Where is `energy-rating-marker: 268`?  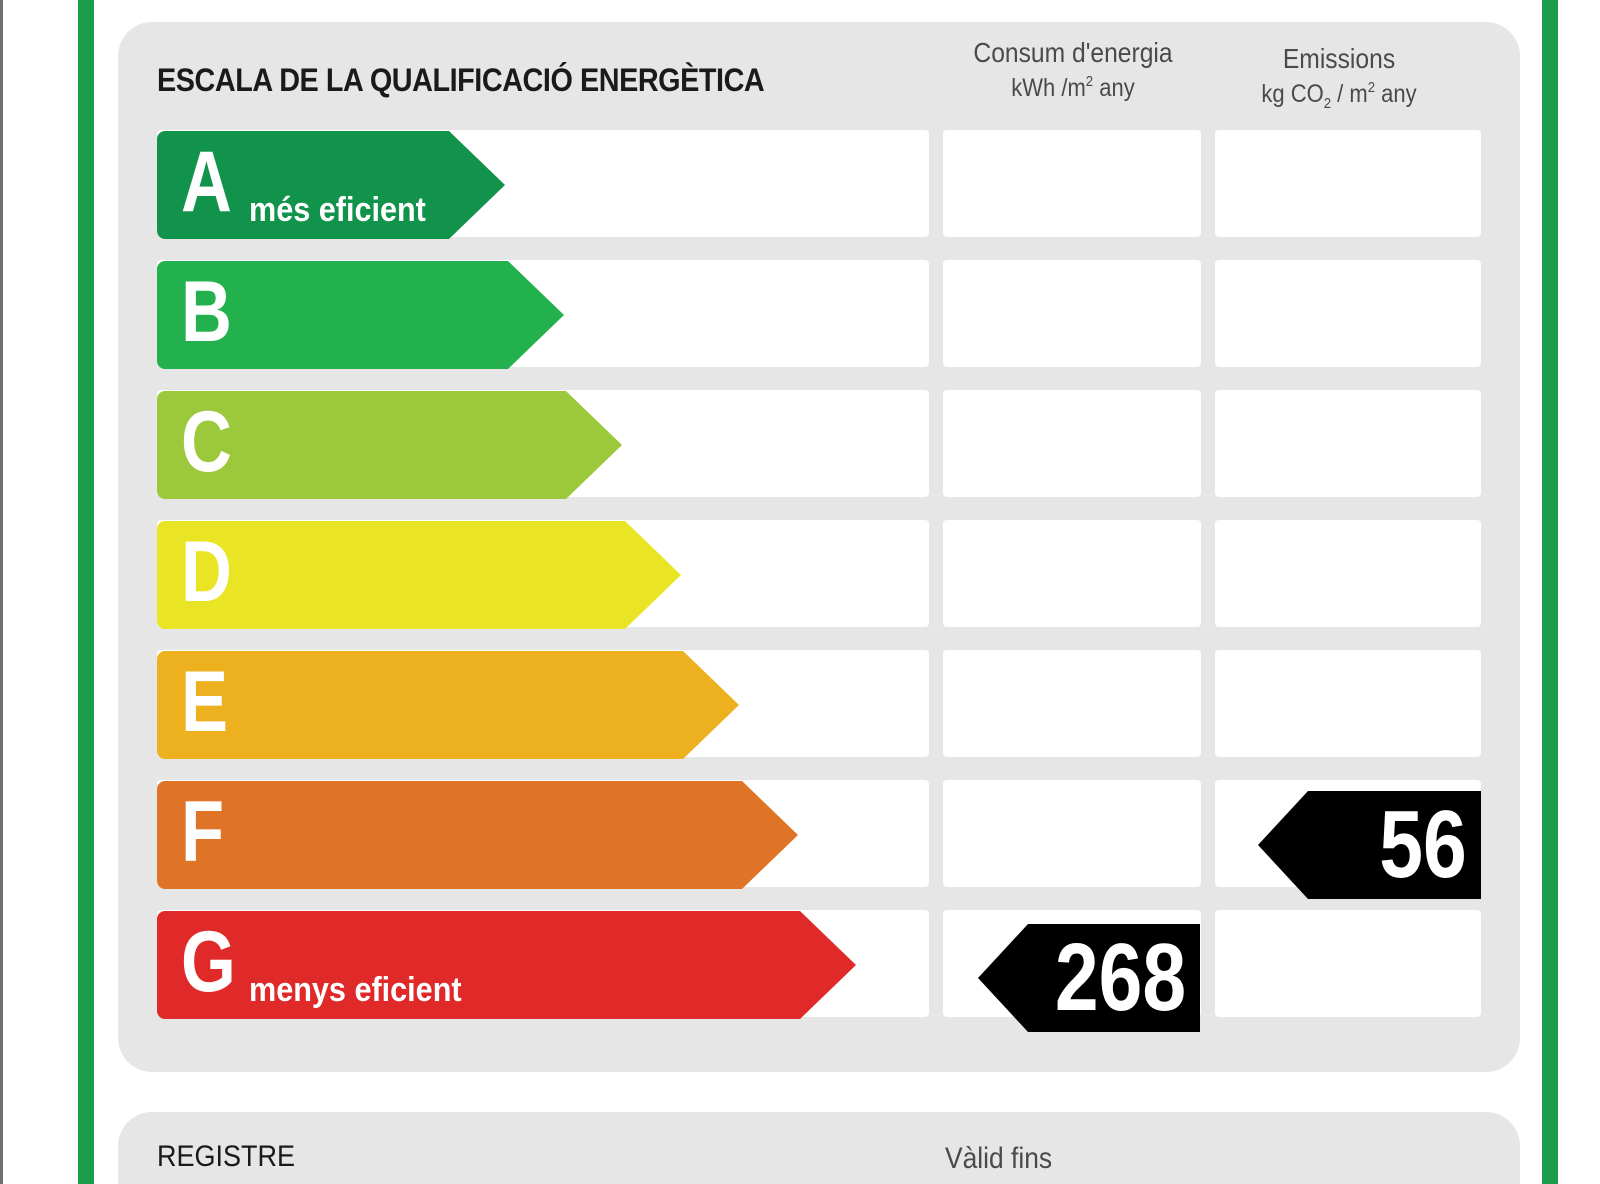
energy-rating-marker: 268 is located at coordinates (1089, 978).